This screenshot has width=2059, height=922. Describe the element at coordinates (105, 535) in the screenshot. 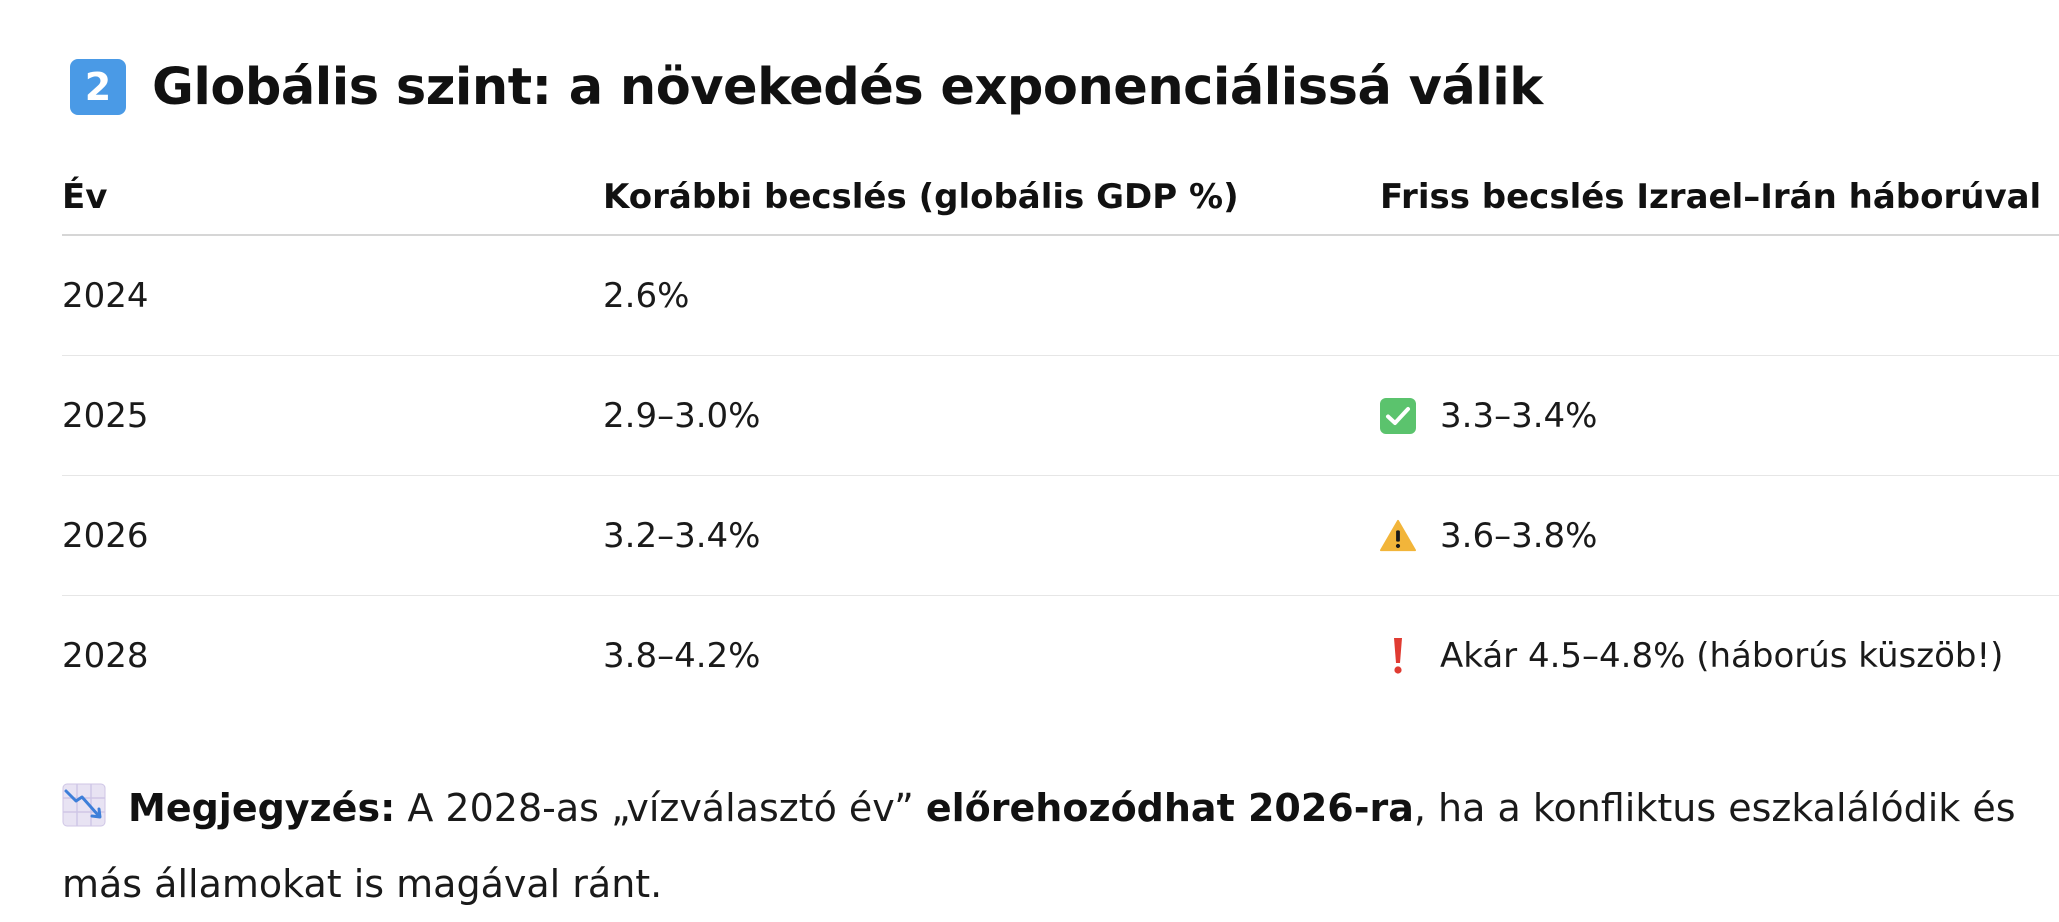

I see `year-cell: 2026` at that location.